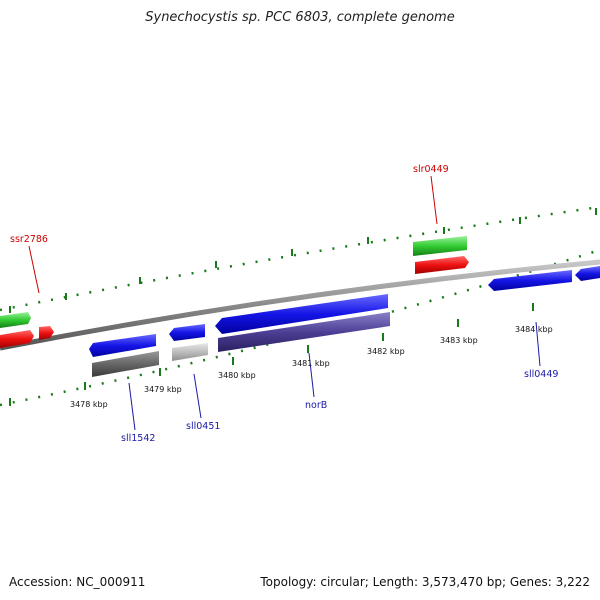 The width and height of the screenshot is (600, 600). Describe the element at coordinates (132, 406) in the screenshot. I see `sll1542-leader` at that location.